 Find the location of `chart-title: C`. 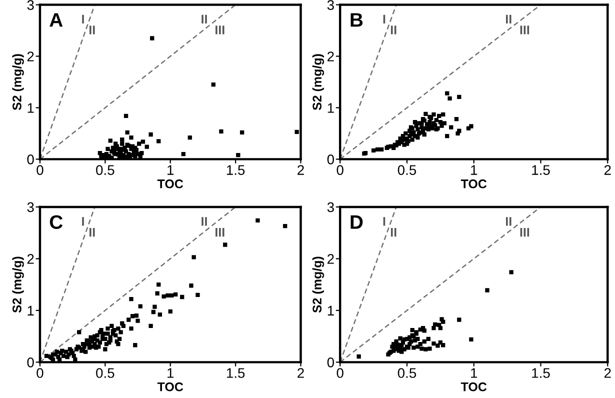

chart-title: C is located at coordinates (56, 222).